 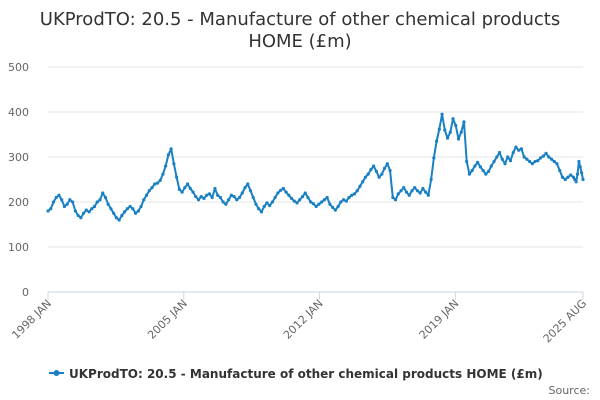 I want to click on x-tick-label-2019-jan: 2019 JAN, so click(x=439, y=319).